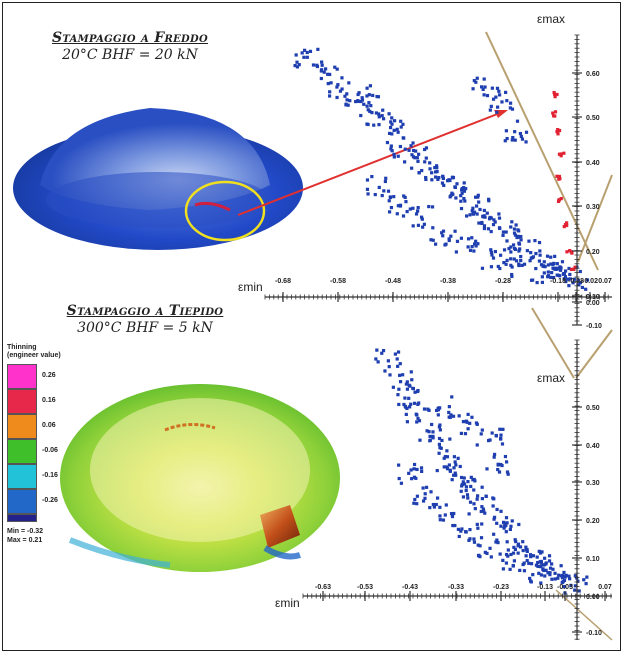 Image resolution: width=625 pixels, height=655 pixels. What do you see at coordinates (593, 303) in the screenshot?
I see `y-tick-label: 0.00` at bounding box center [593, 303].